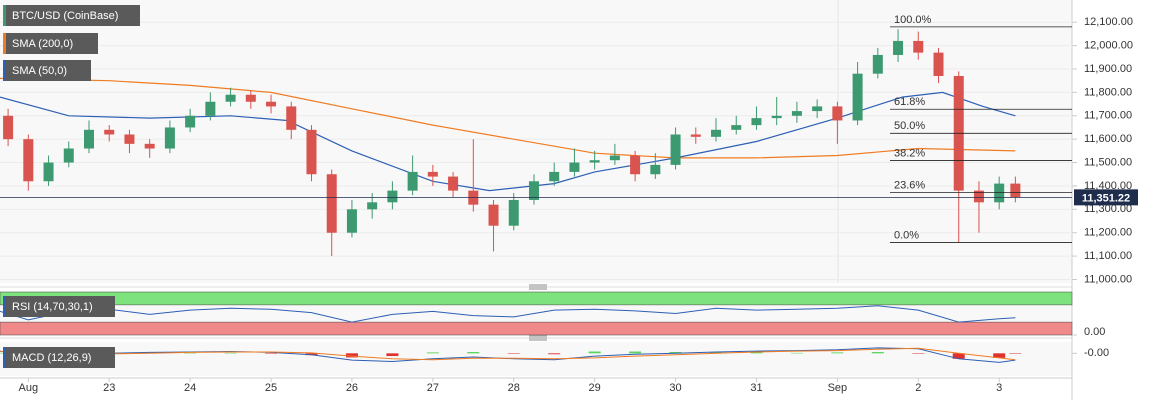 The height and width of the screenshot is (400, 1153). Describe the element at coordinates (675, 388) in the screenshot. I see `x-tick-label: 30` at that location.